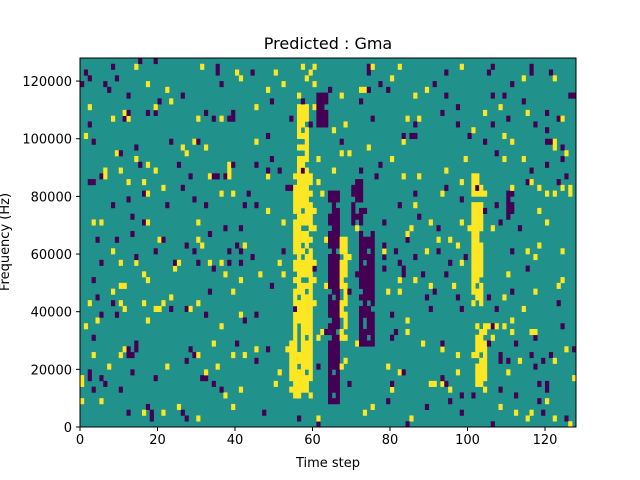 The height and width of the screenshot is (480, 640). I want to click on x-tick-label: 100, so click(467, 440).